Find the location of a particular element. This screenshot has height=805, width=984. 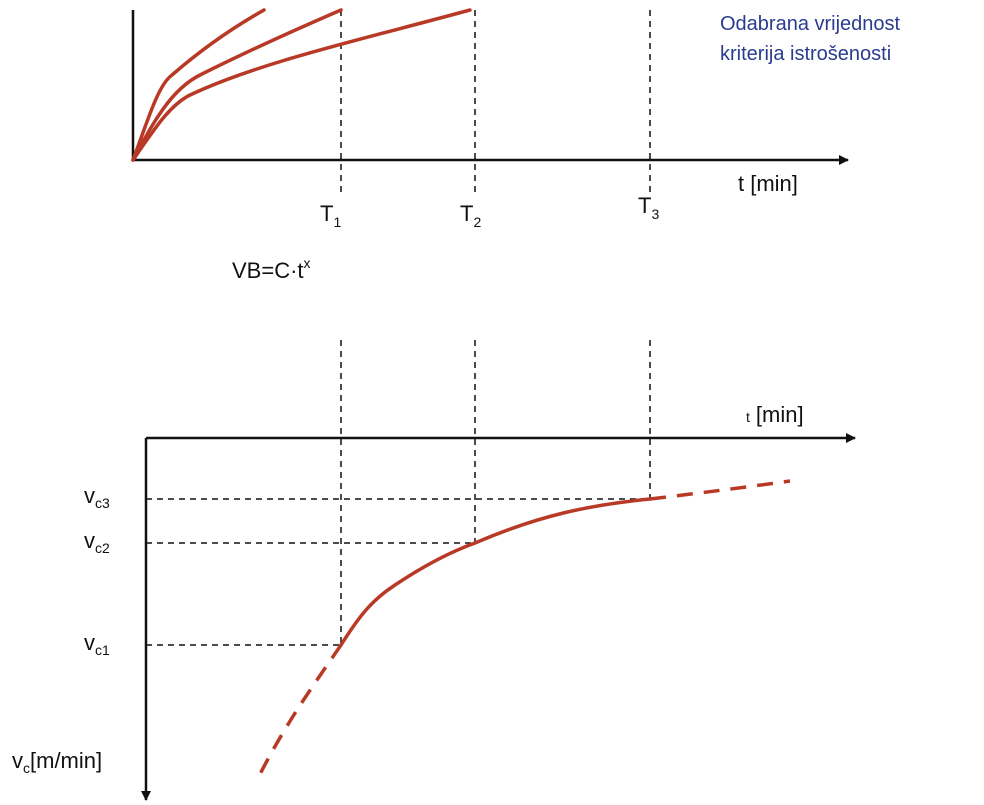

speed-curve-solid is located at coordinates (495, 572).